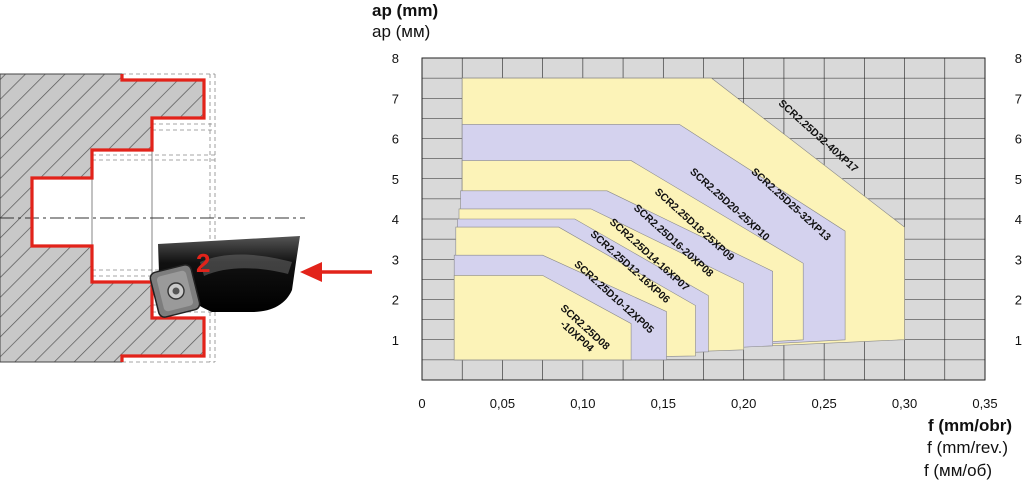  I want to click on y-tick-label-left: 5, so click(395, 179).